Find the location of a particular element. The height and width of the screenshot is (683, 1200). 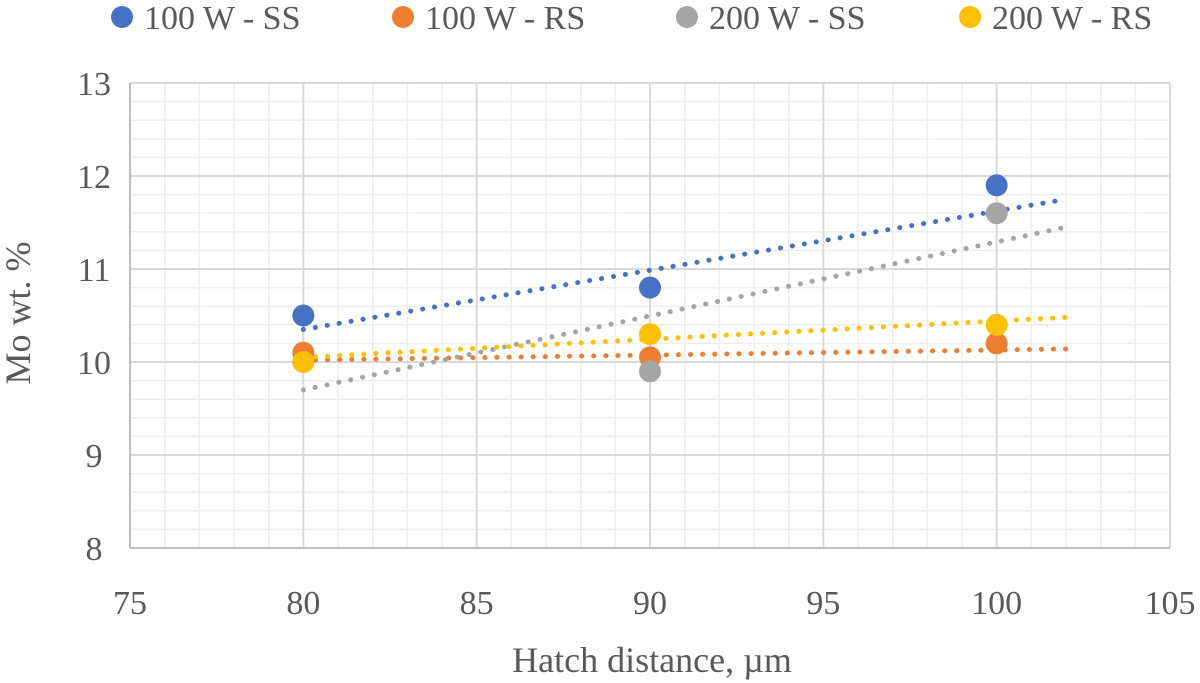

y-tick-label: 9 is located at coordinates (94, 456).